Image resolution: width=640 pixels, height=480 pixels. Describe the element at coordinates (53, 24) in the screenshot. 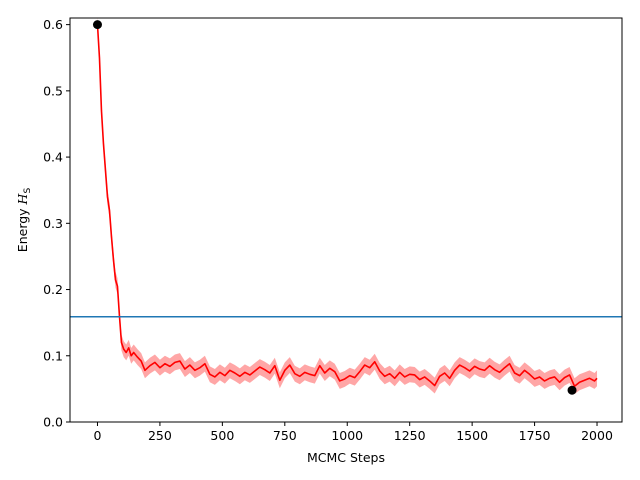

I see `y-tick-label: 0.6` at that location.